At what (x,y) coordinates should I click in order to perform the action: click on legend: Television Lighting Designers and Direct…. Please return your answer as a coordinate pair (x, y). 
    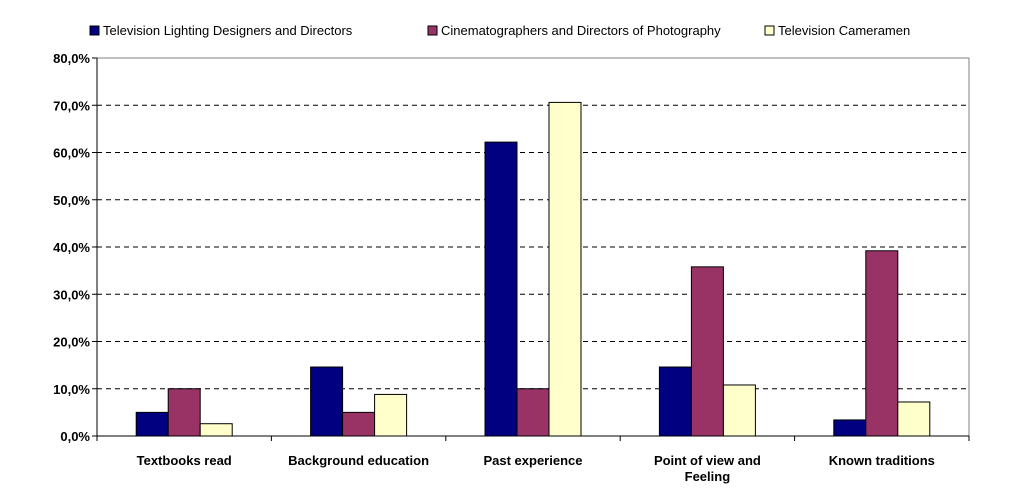
    Looking at the image, I should click on (499, 30).